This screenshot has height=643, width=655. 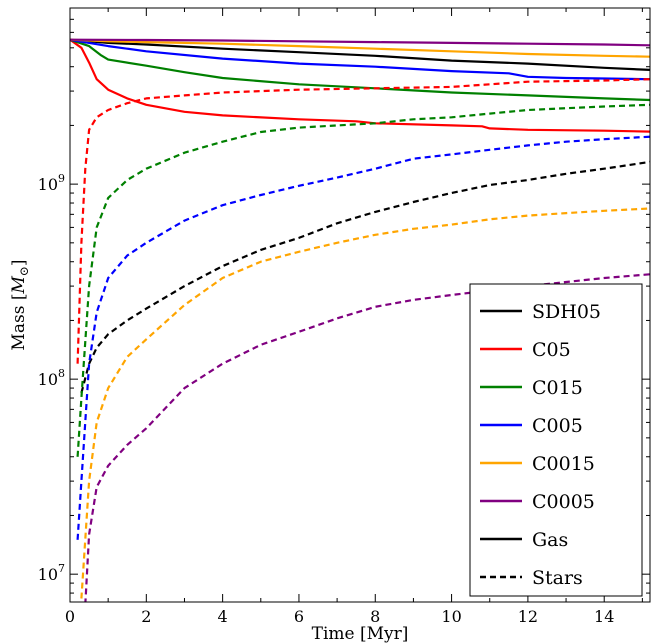 I want to click on series-c0015-gas-line, so click(x=360, y=48).